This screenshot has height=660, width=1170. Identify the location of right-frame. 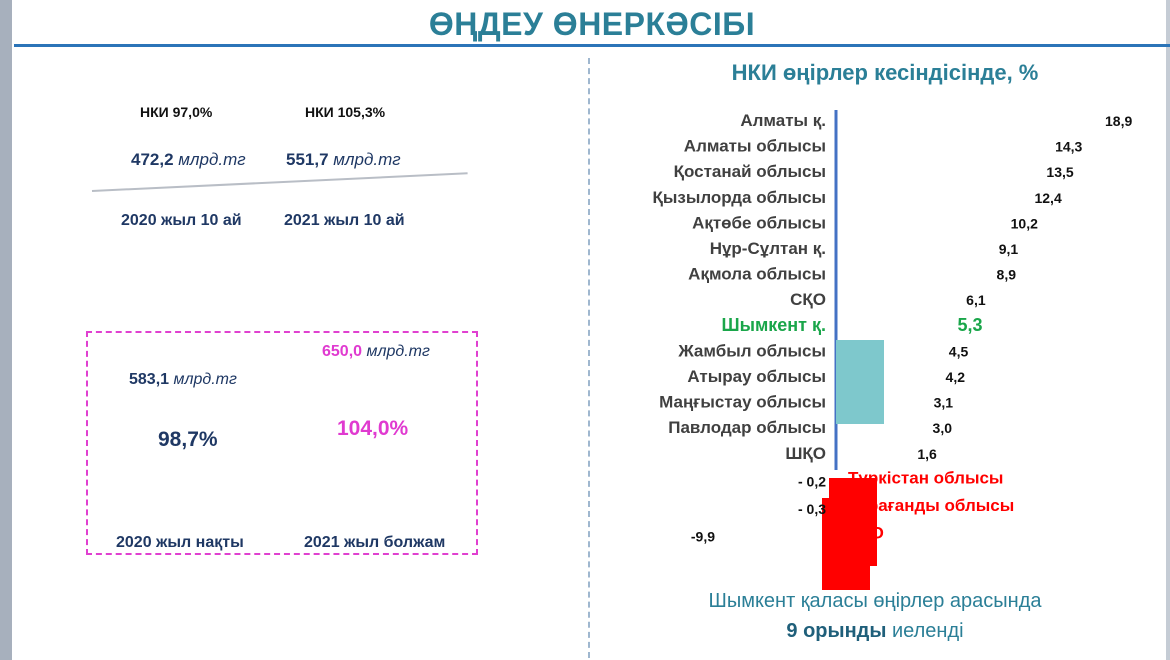
(1168, 330).